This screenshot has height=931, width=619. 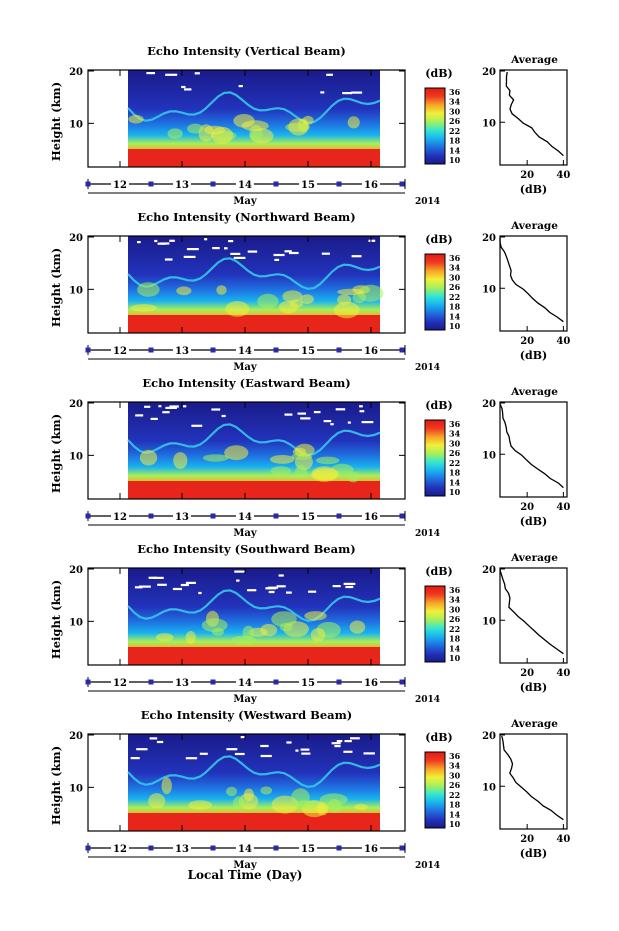 I want to click on colorbar-tick-label: 36, so click(x=455, y=92).